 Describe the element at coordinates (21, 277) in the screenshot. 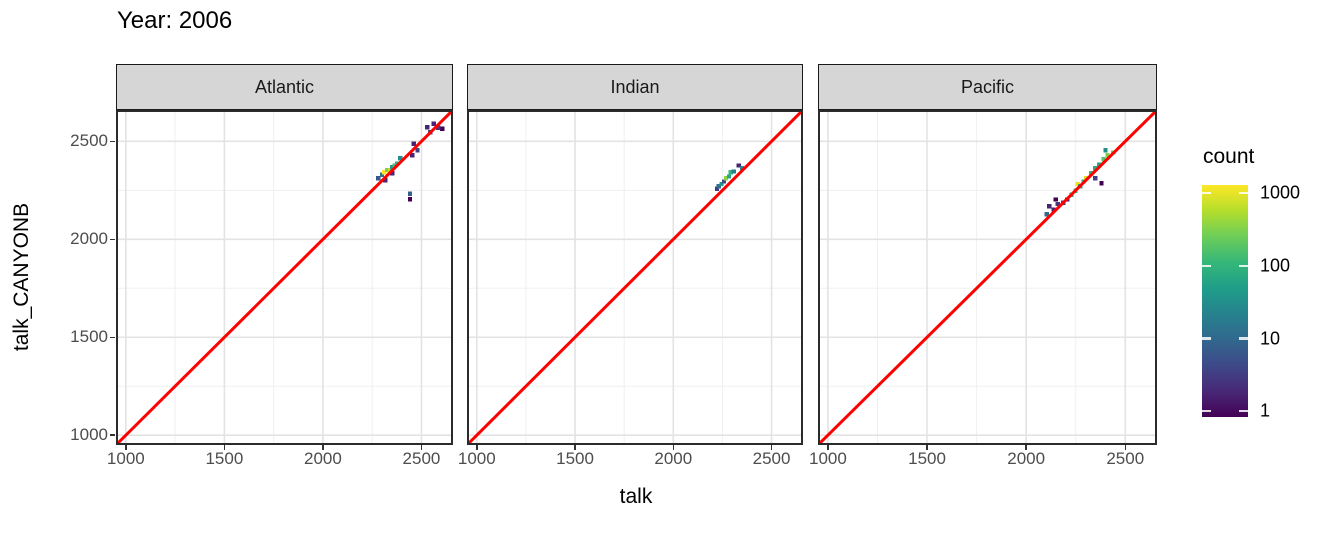

I see `y-axis-title: talk_CANYONB` at that location.